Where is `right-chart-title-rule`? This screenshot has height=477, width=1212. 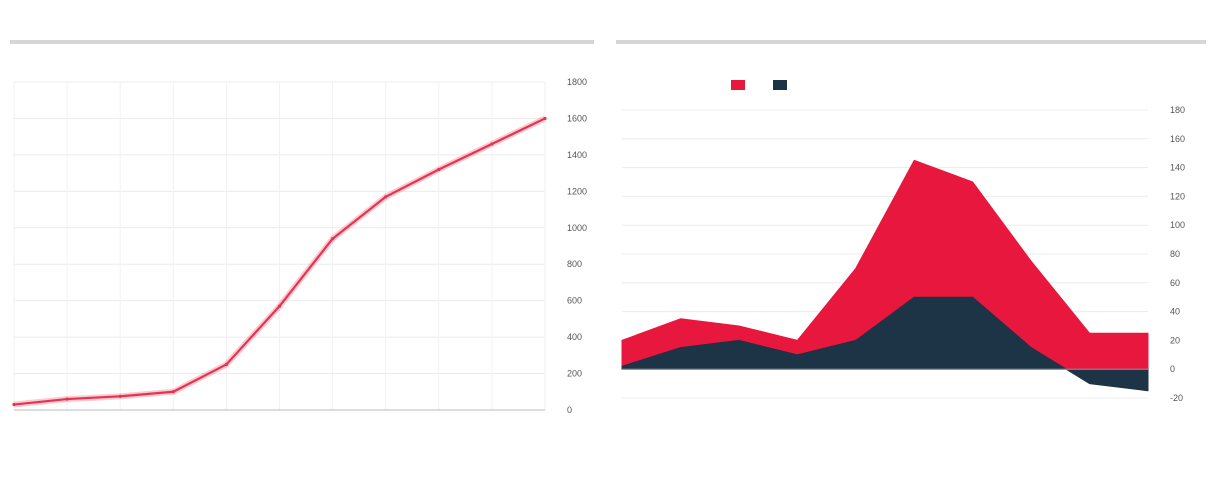
right-chart-title-rule is located at coordinates (911, 42).